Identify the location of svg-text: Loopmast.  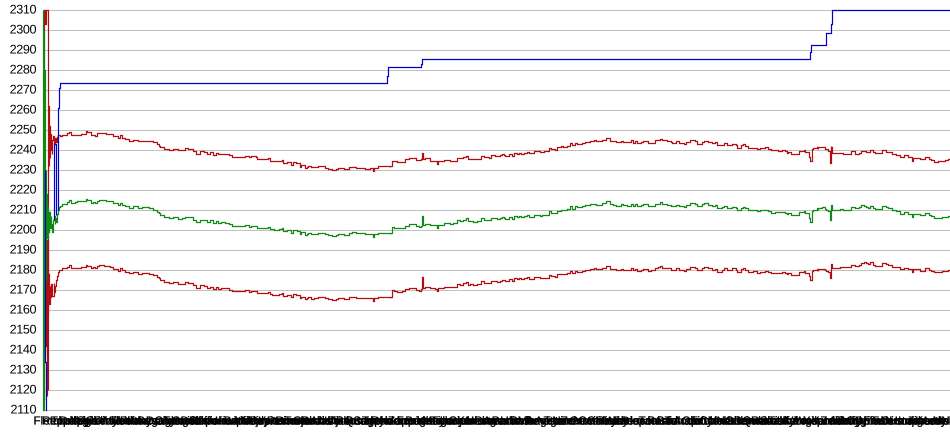
(466, 421).